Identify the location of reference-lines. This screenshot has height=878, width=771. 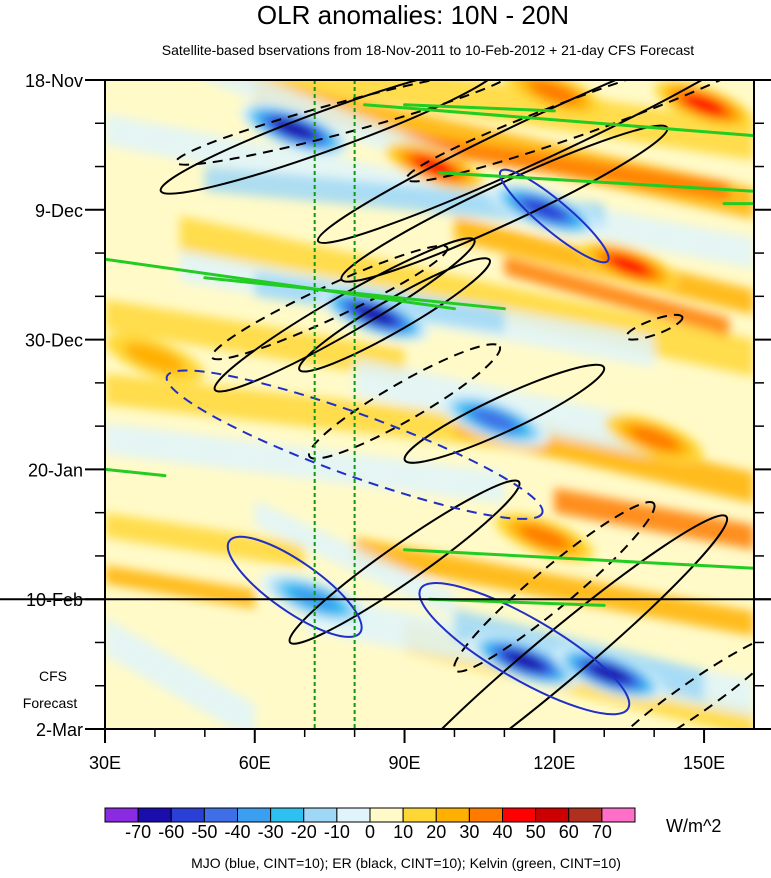
(334, 404).